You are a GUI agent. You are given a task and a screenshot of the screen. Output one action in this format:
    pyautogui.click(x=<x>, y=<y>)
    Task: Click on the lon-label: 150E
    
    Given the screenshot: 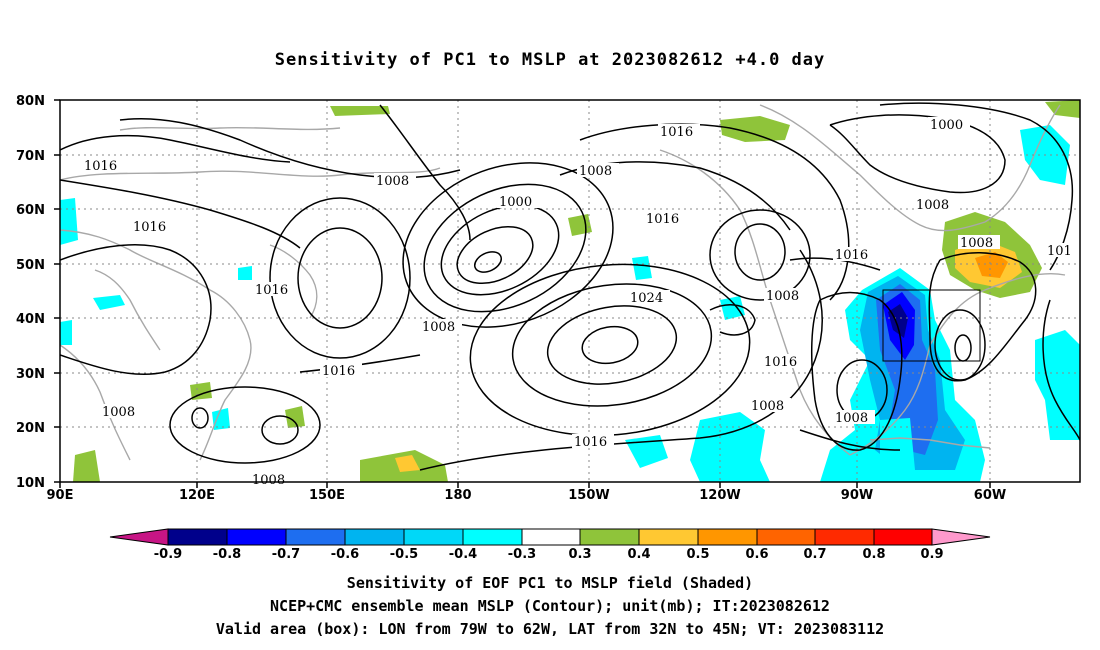 What is the action you would take?
    pyautogui.click(x=327, y=495)
    